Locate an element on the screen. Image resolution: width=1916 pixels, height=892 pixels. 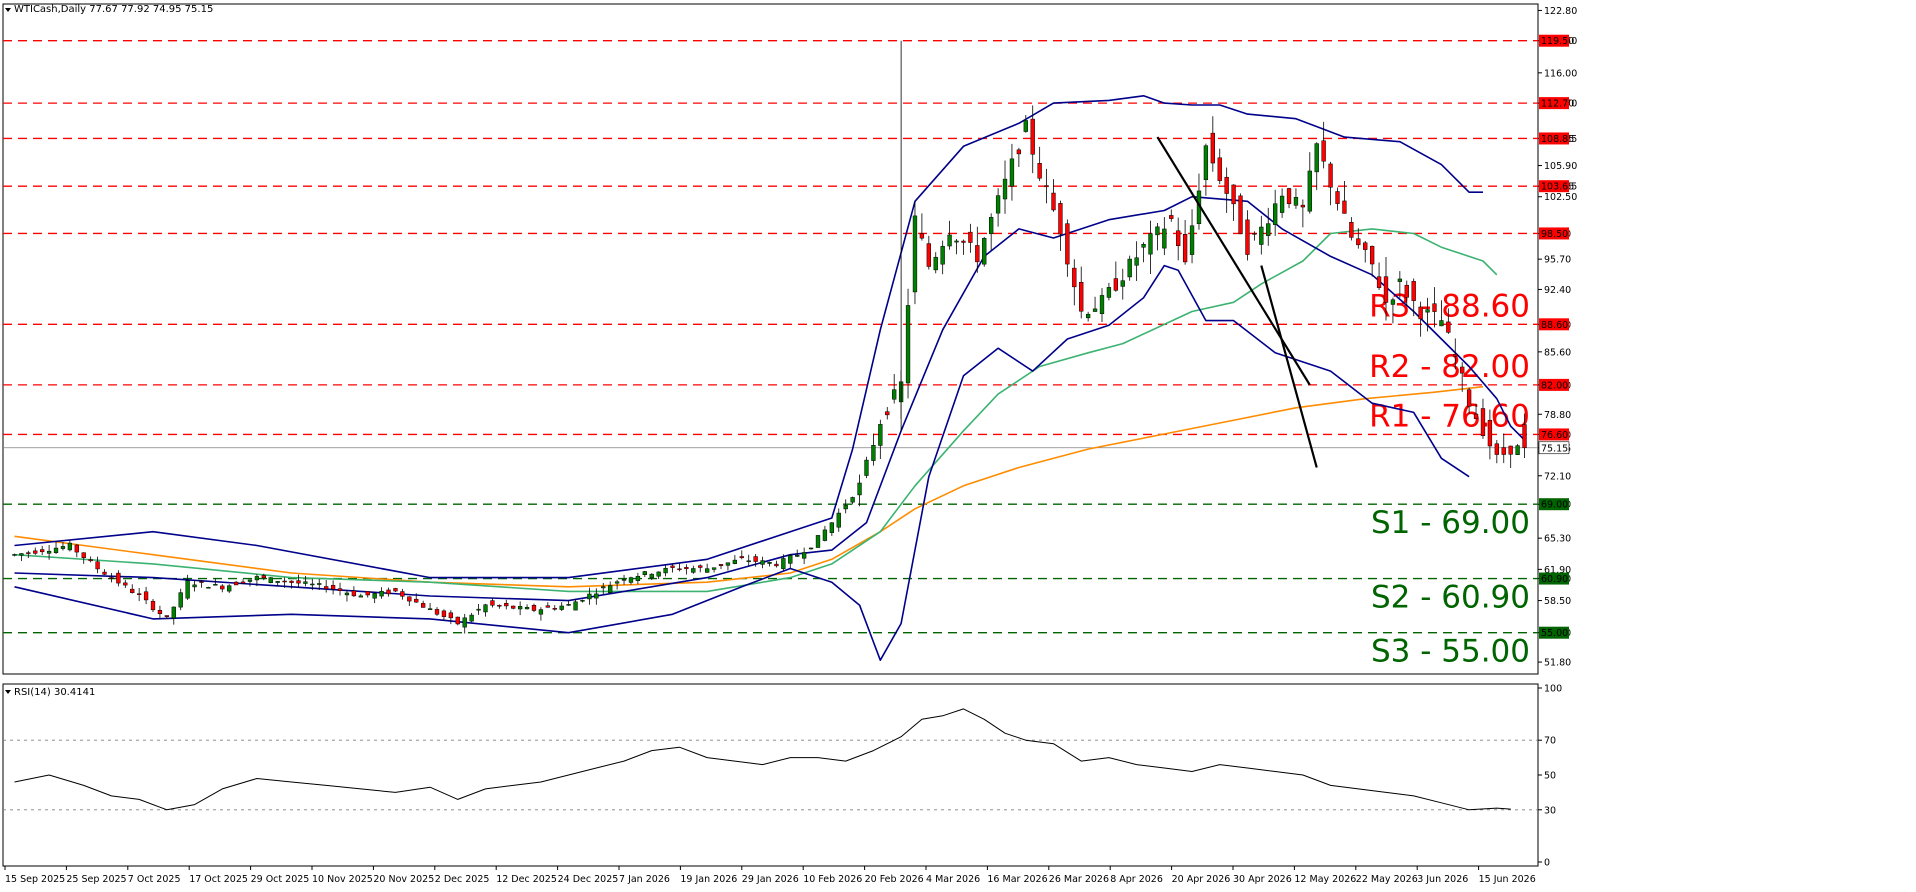
x-axis-label: 24 Dec 2025 is located at coordinates (588, 879).